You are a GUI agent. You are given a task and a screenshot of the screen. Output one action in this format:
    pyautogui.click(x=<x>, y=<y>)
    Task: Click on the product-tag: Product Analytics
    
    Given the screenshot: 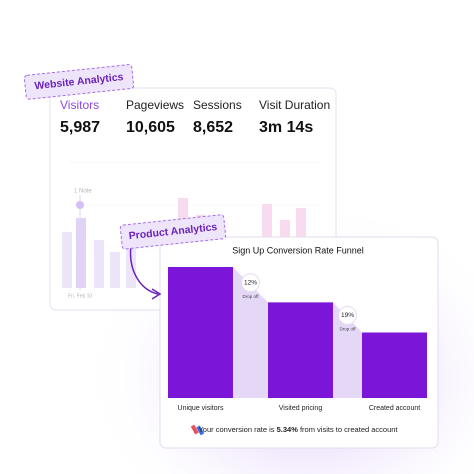 What is the action you would take?
    pyautogui.click(x=173, y=232)
    